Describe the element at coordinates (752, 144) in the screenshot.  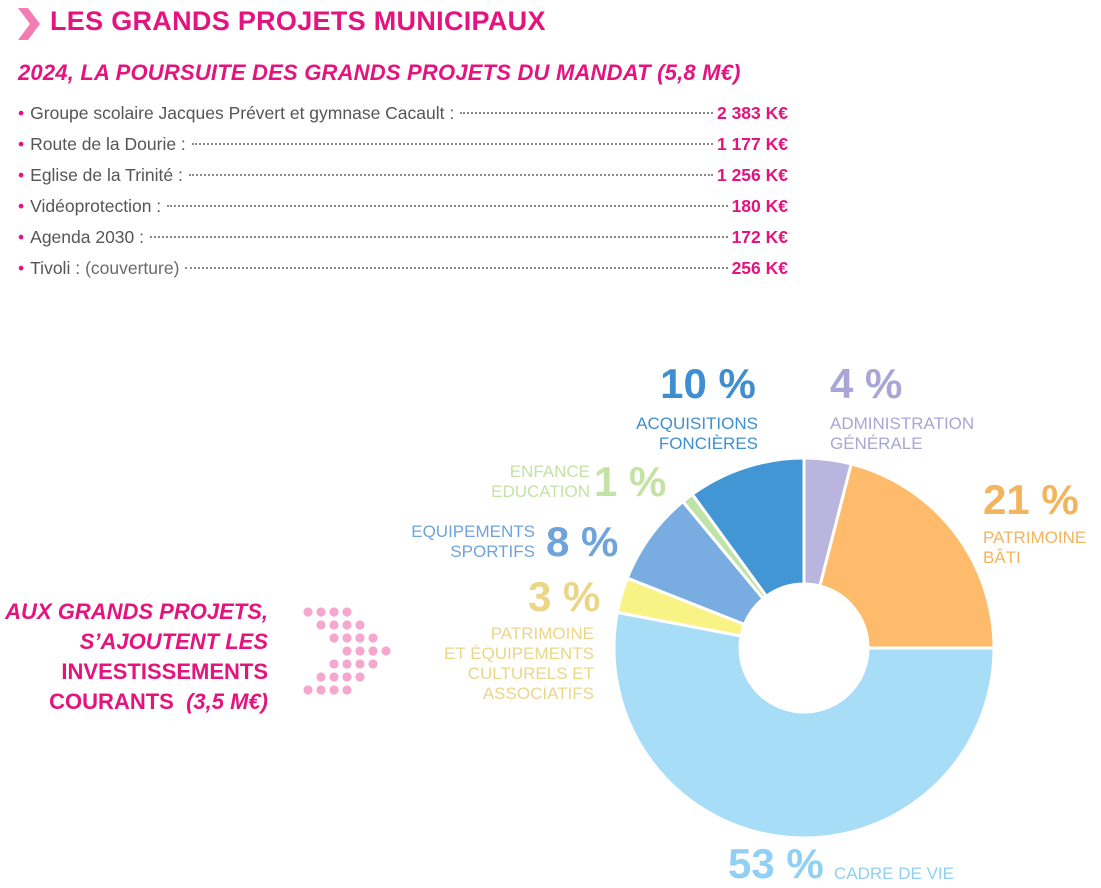
I see `project-amount: 1 177 K€` at that location.